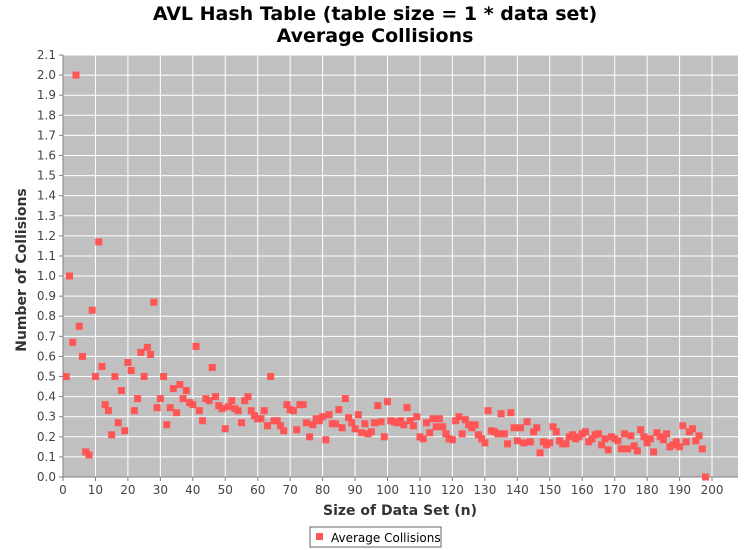 This screenshot has height=550, width=750. Describe the element at coordinates (375, 36) in the screenshot. I see `chart-subtitle: Average Collisions` at that location.